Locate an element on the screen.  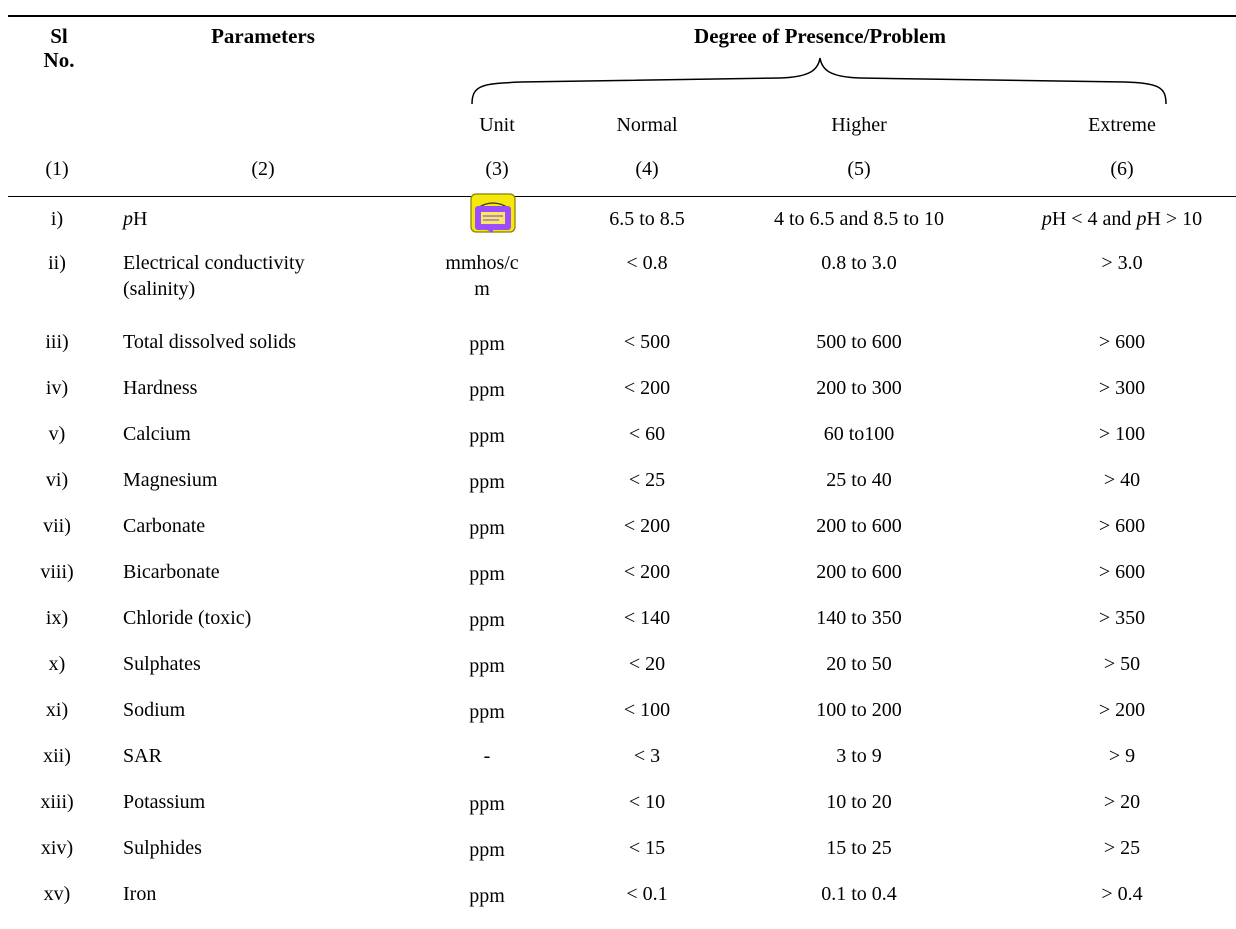
table-row-extreme: pH < 4 and pH > 10 is located at coordinates (1122, 219).